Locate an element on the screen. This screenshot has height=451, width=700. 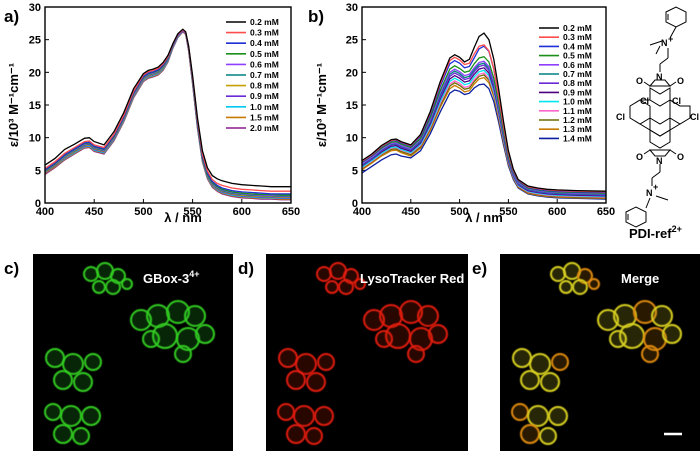
chlorine-2: Cl is located at coordinates (676, 101).